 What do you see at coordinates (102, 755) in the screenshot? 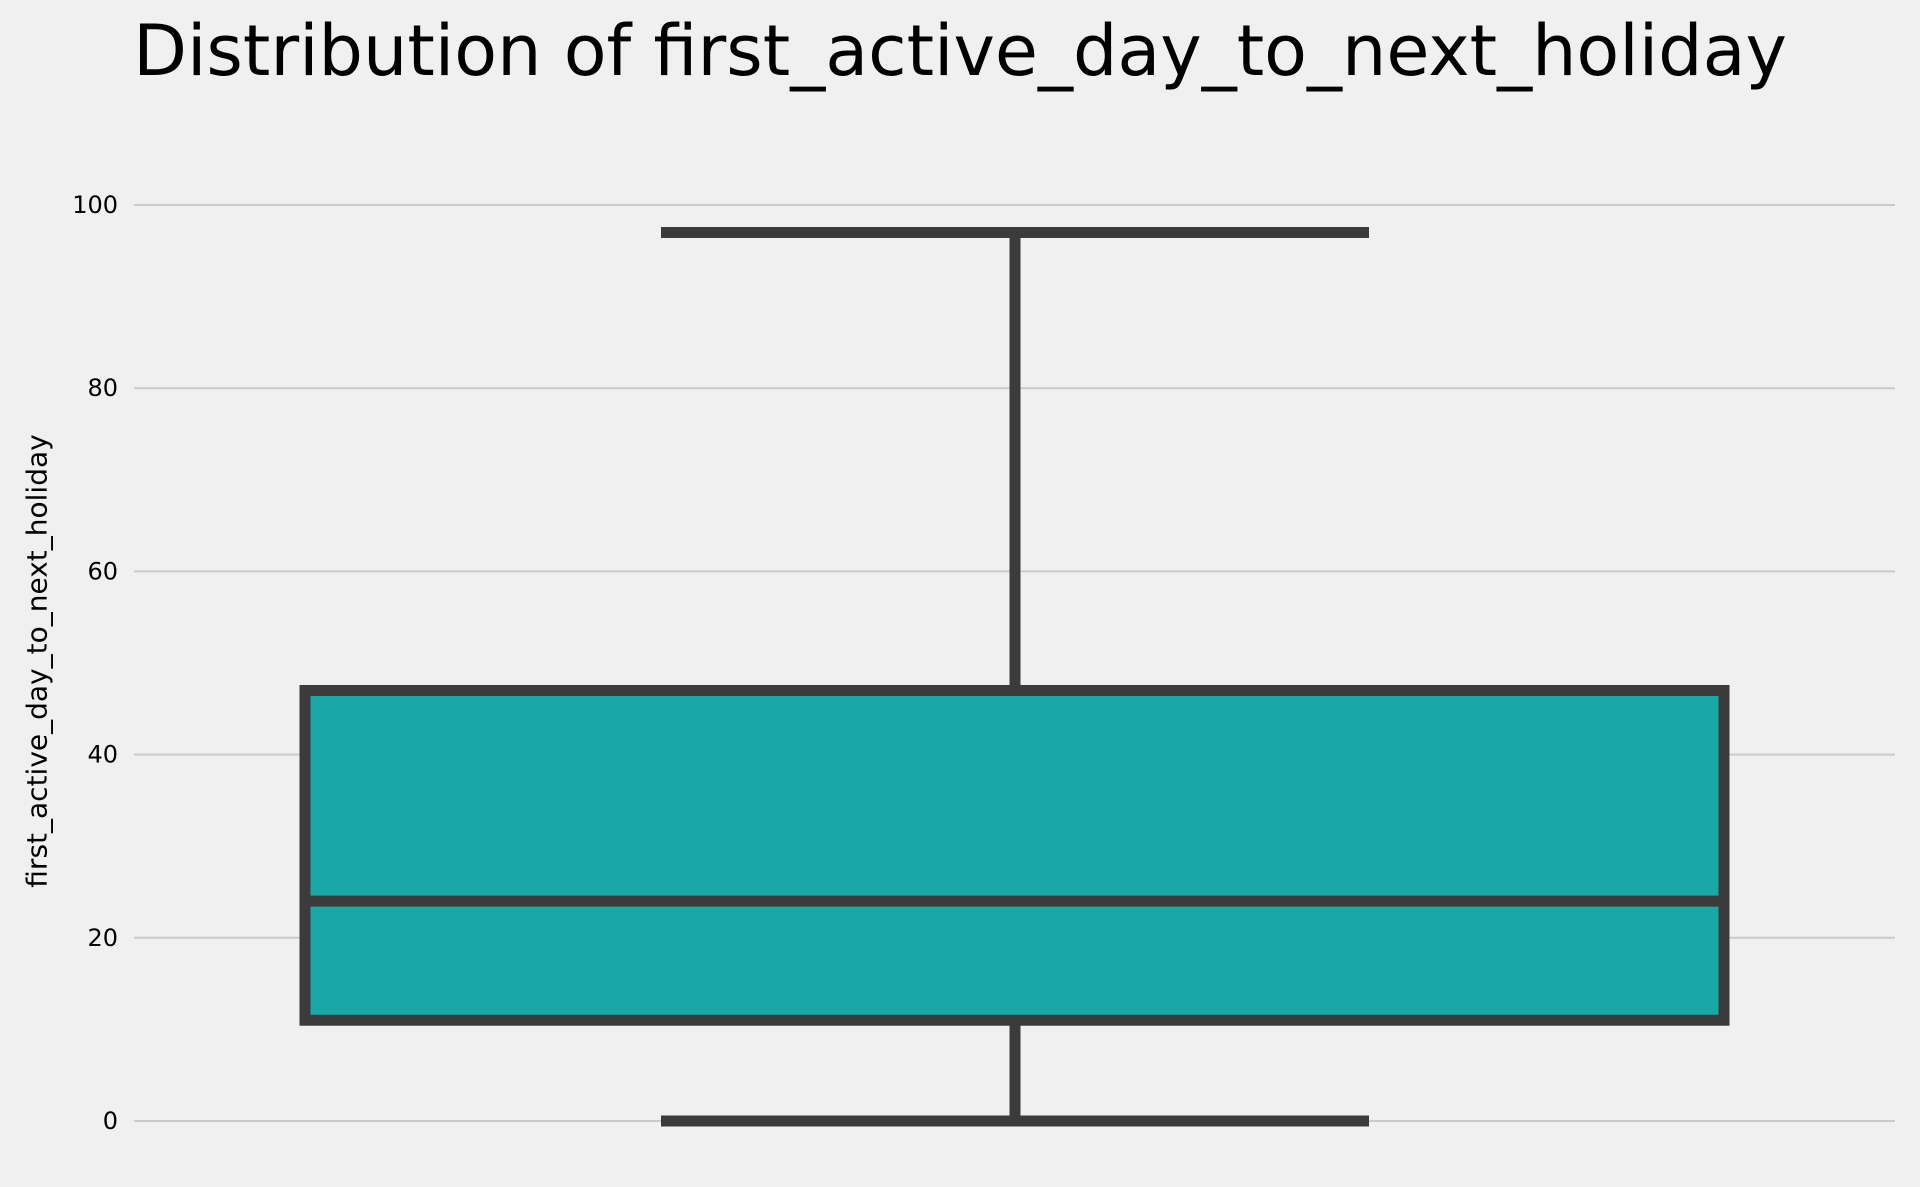
I see `y-tick-label-40: 40` at bounding box center [102, 755].